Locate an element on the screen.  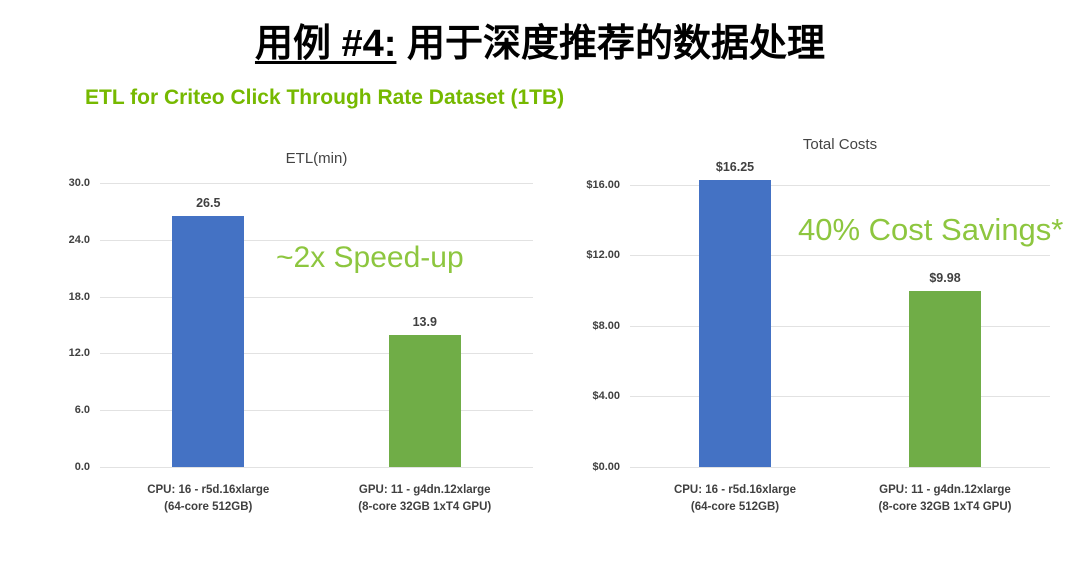
page-title: 用例 #4: 用于深度推荐的数据处理 is located at coordinates (540, 39).